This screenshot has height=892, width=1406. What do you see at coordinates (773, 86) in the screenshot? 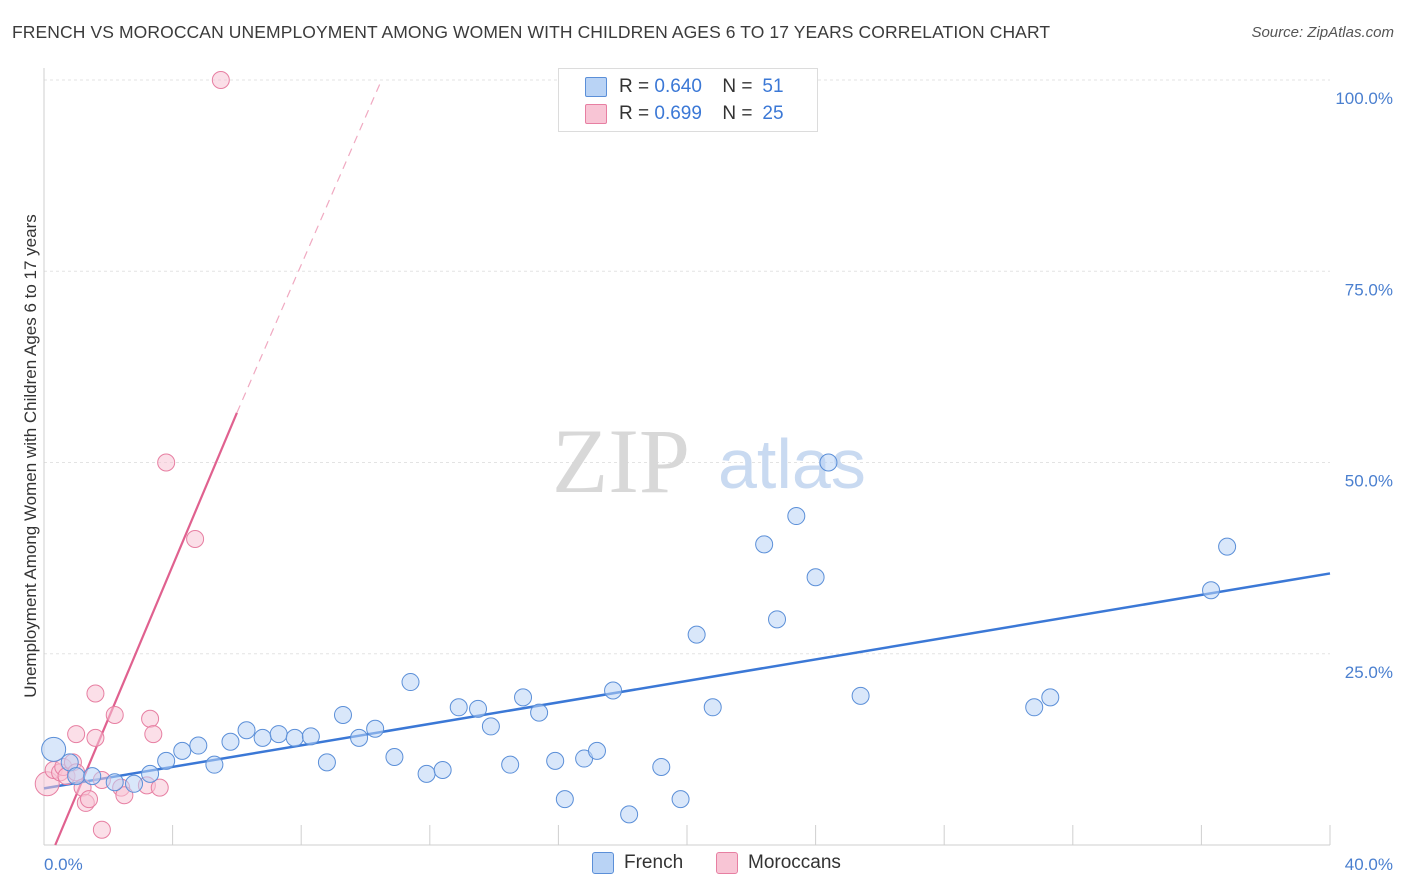
I see `french-n-value: 51` at bounding box center [773, 86].